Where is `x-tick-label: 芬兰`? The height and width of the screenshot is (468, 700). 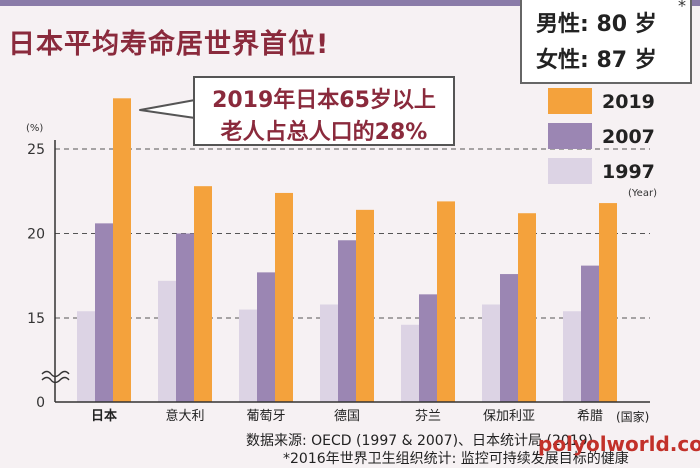 x-tick-label: 芬兰 is located at coordinates (428, 416).